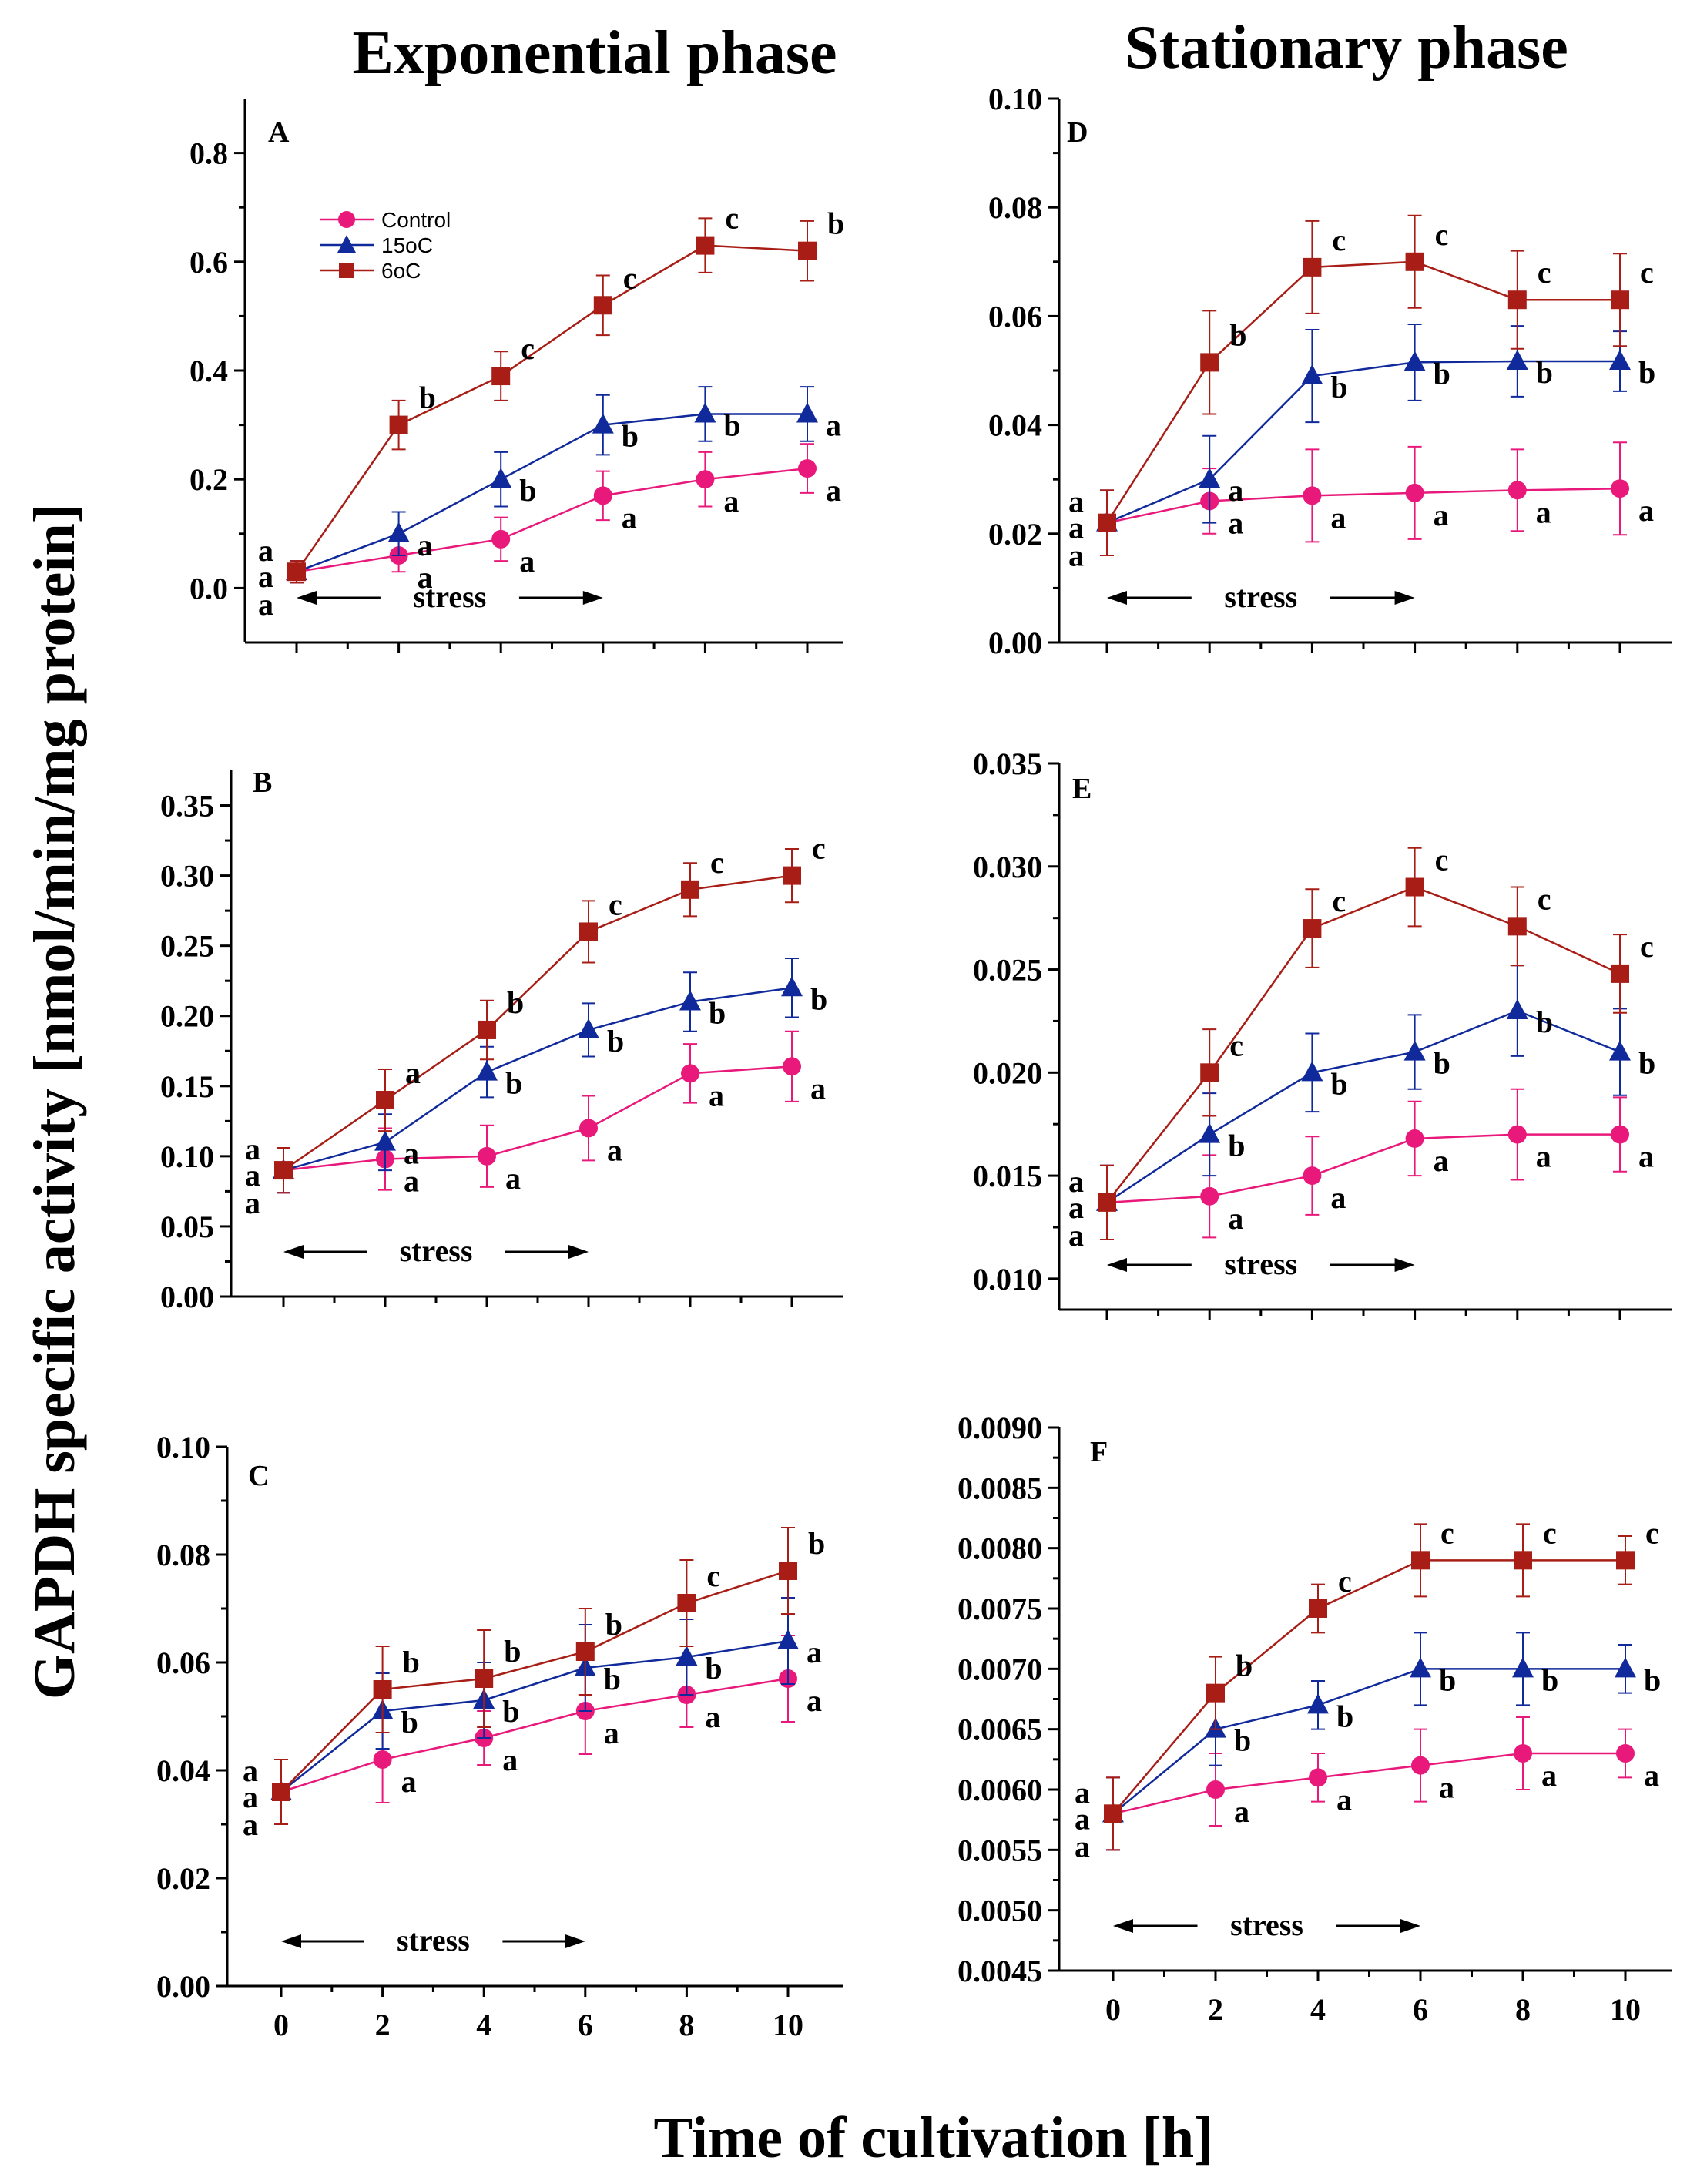 Image resolution: width=1707 pixels, height=2184 pixels. What do you see at coordinates (999, 1730) in the screenshot?
I see `y-tick-label: 0.0065` at bounding box center [999, 1730].